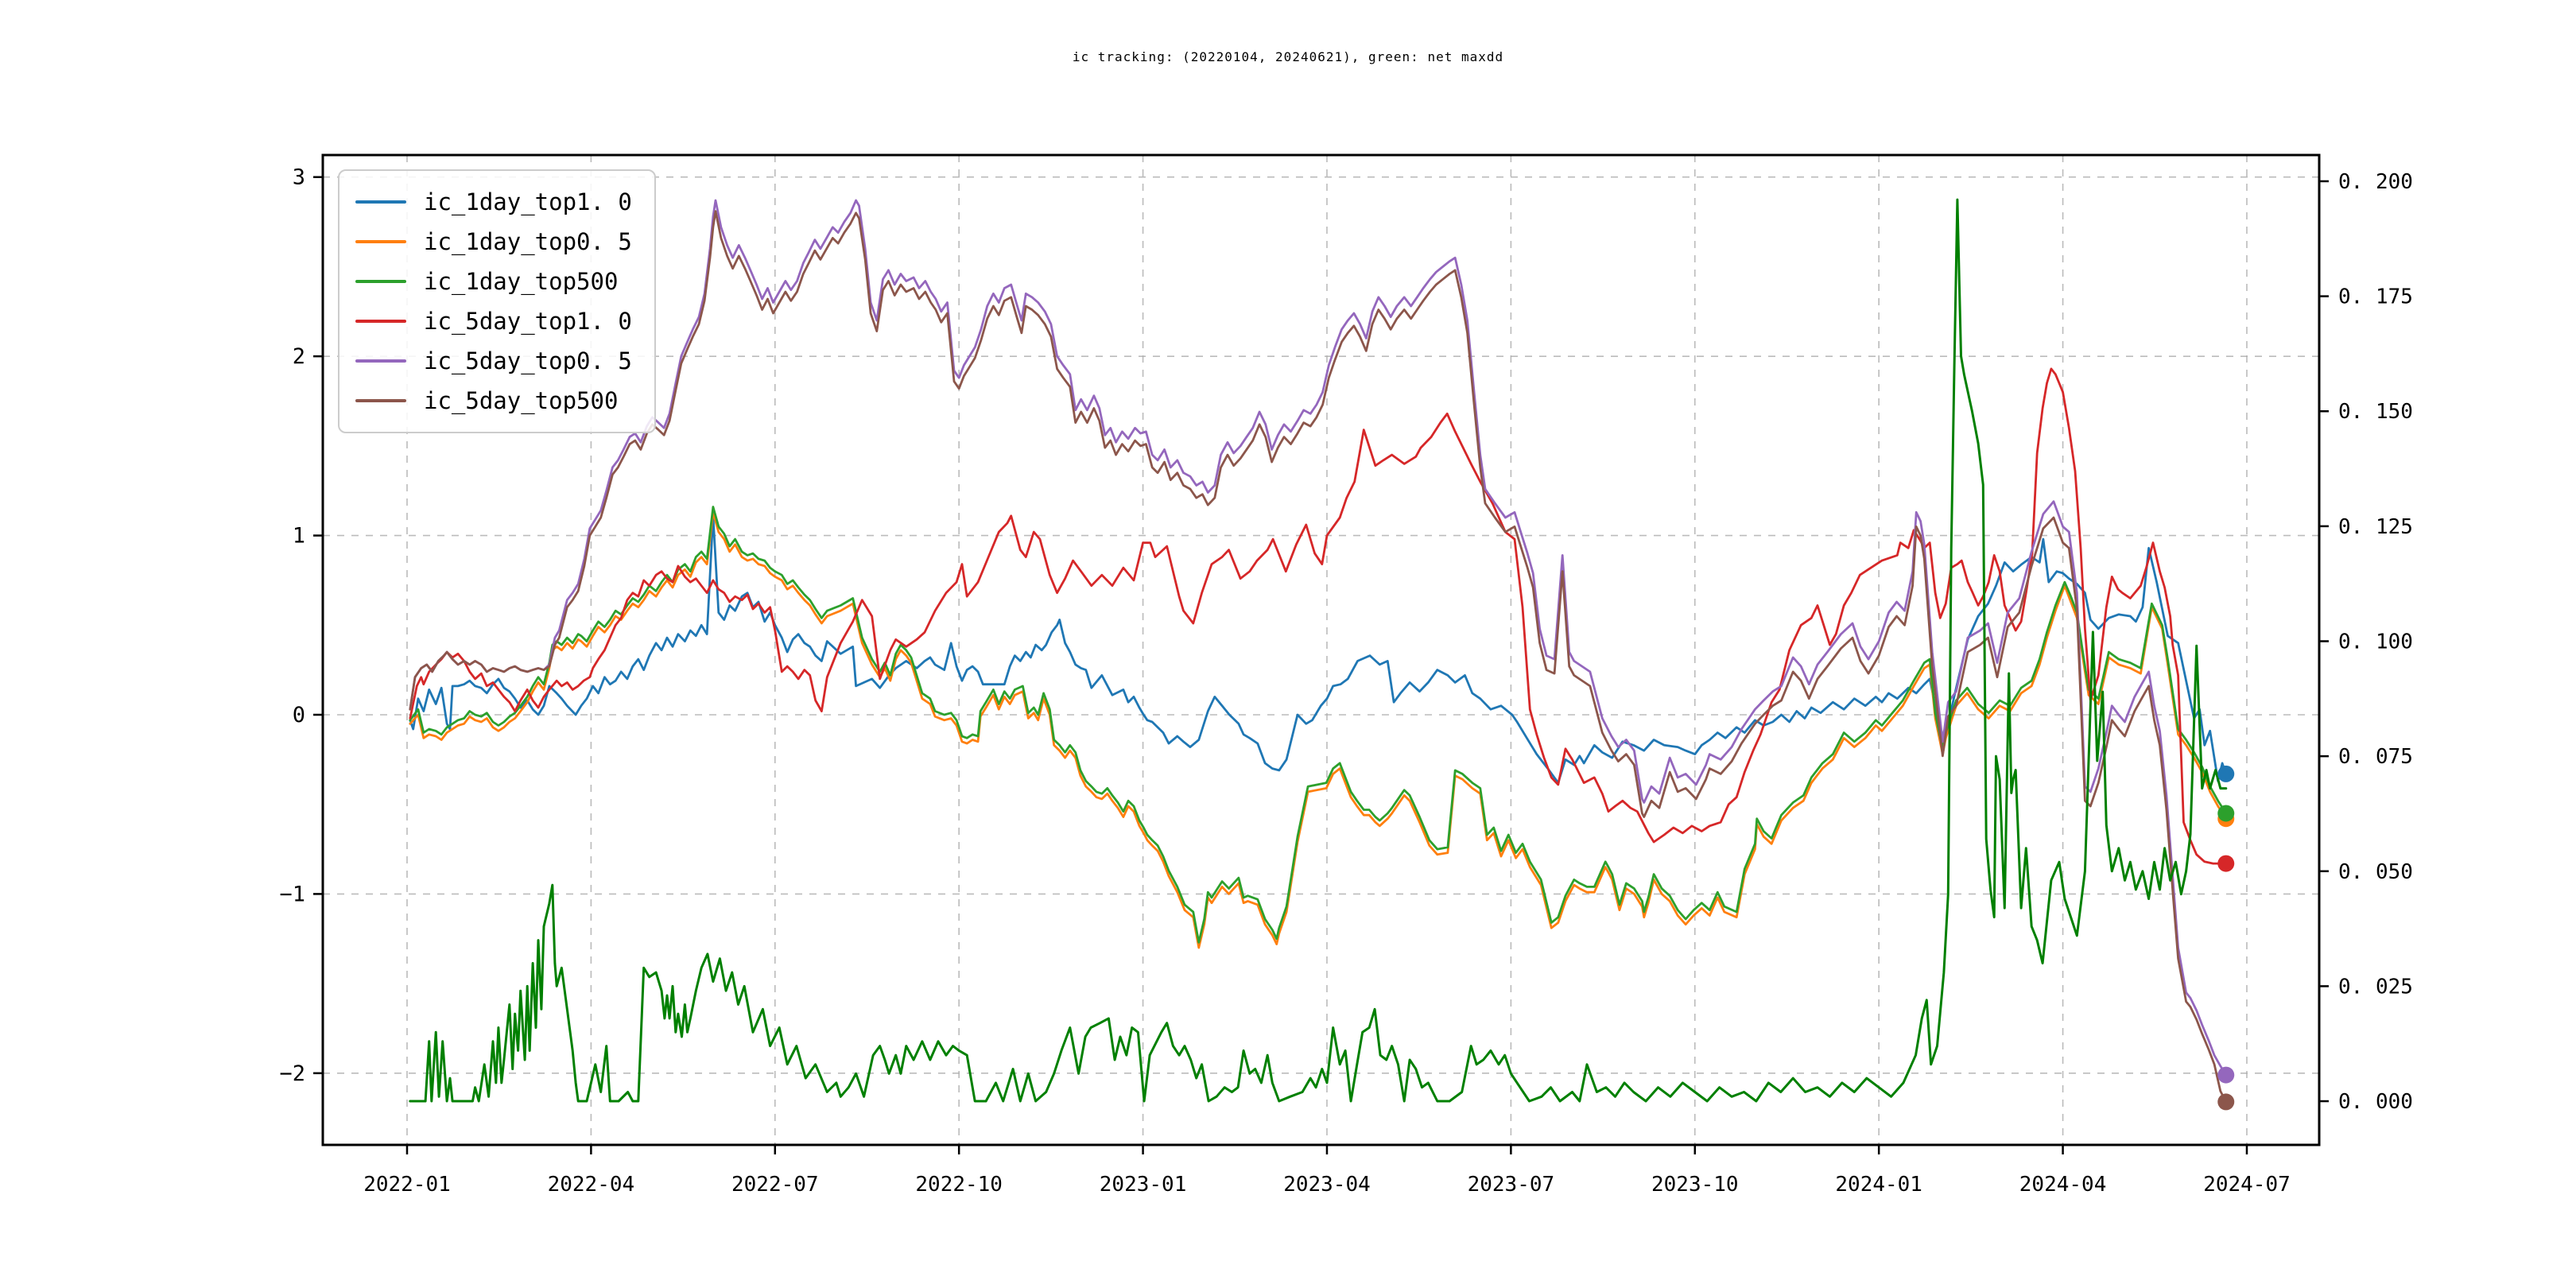 This screenshot has width=2576, height=1288. What do you see at coordinates (299, 537) in the screenshot?
I see `left-tick-label-1: 1` at bounding box center [299, 537].